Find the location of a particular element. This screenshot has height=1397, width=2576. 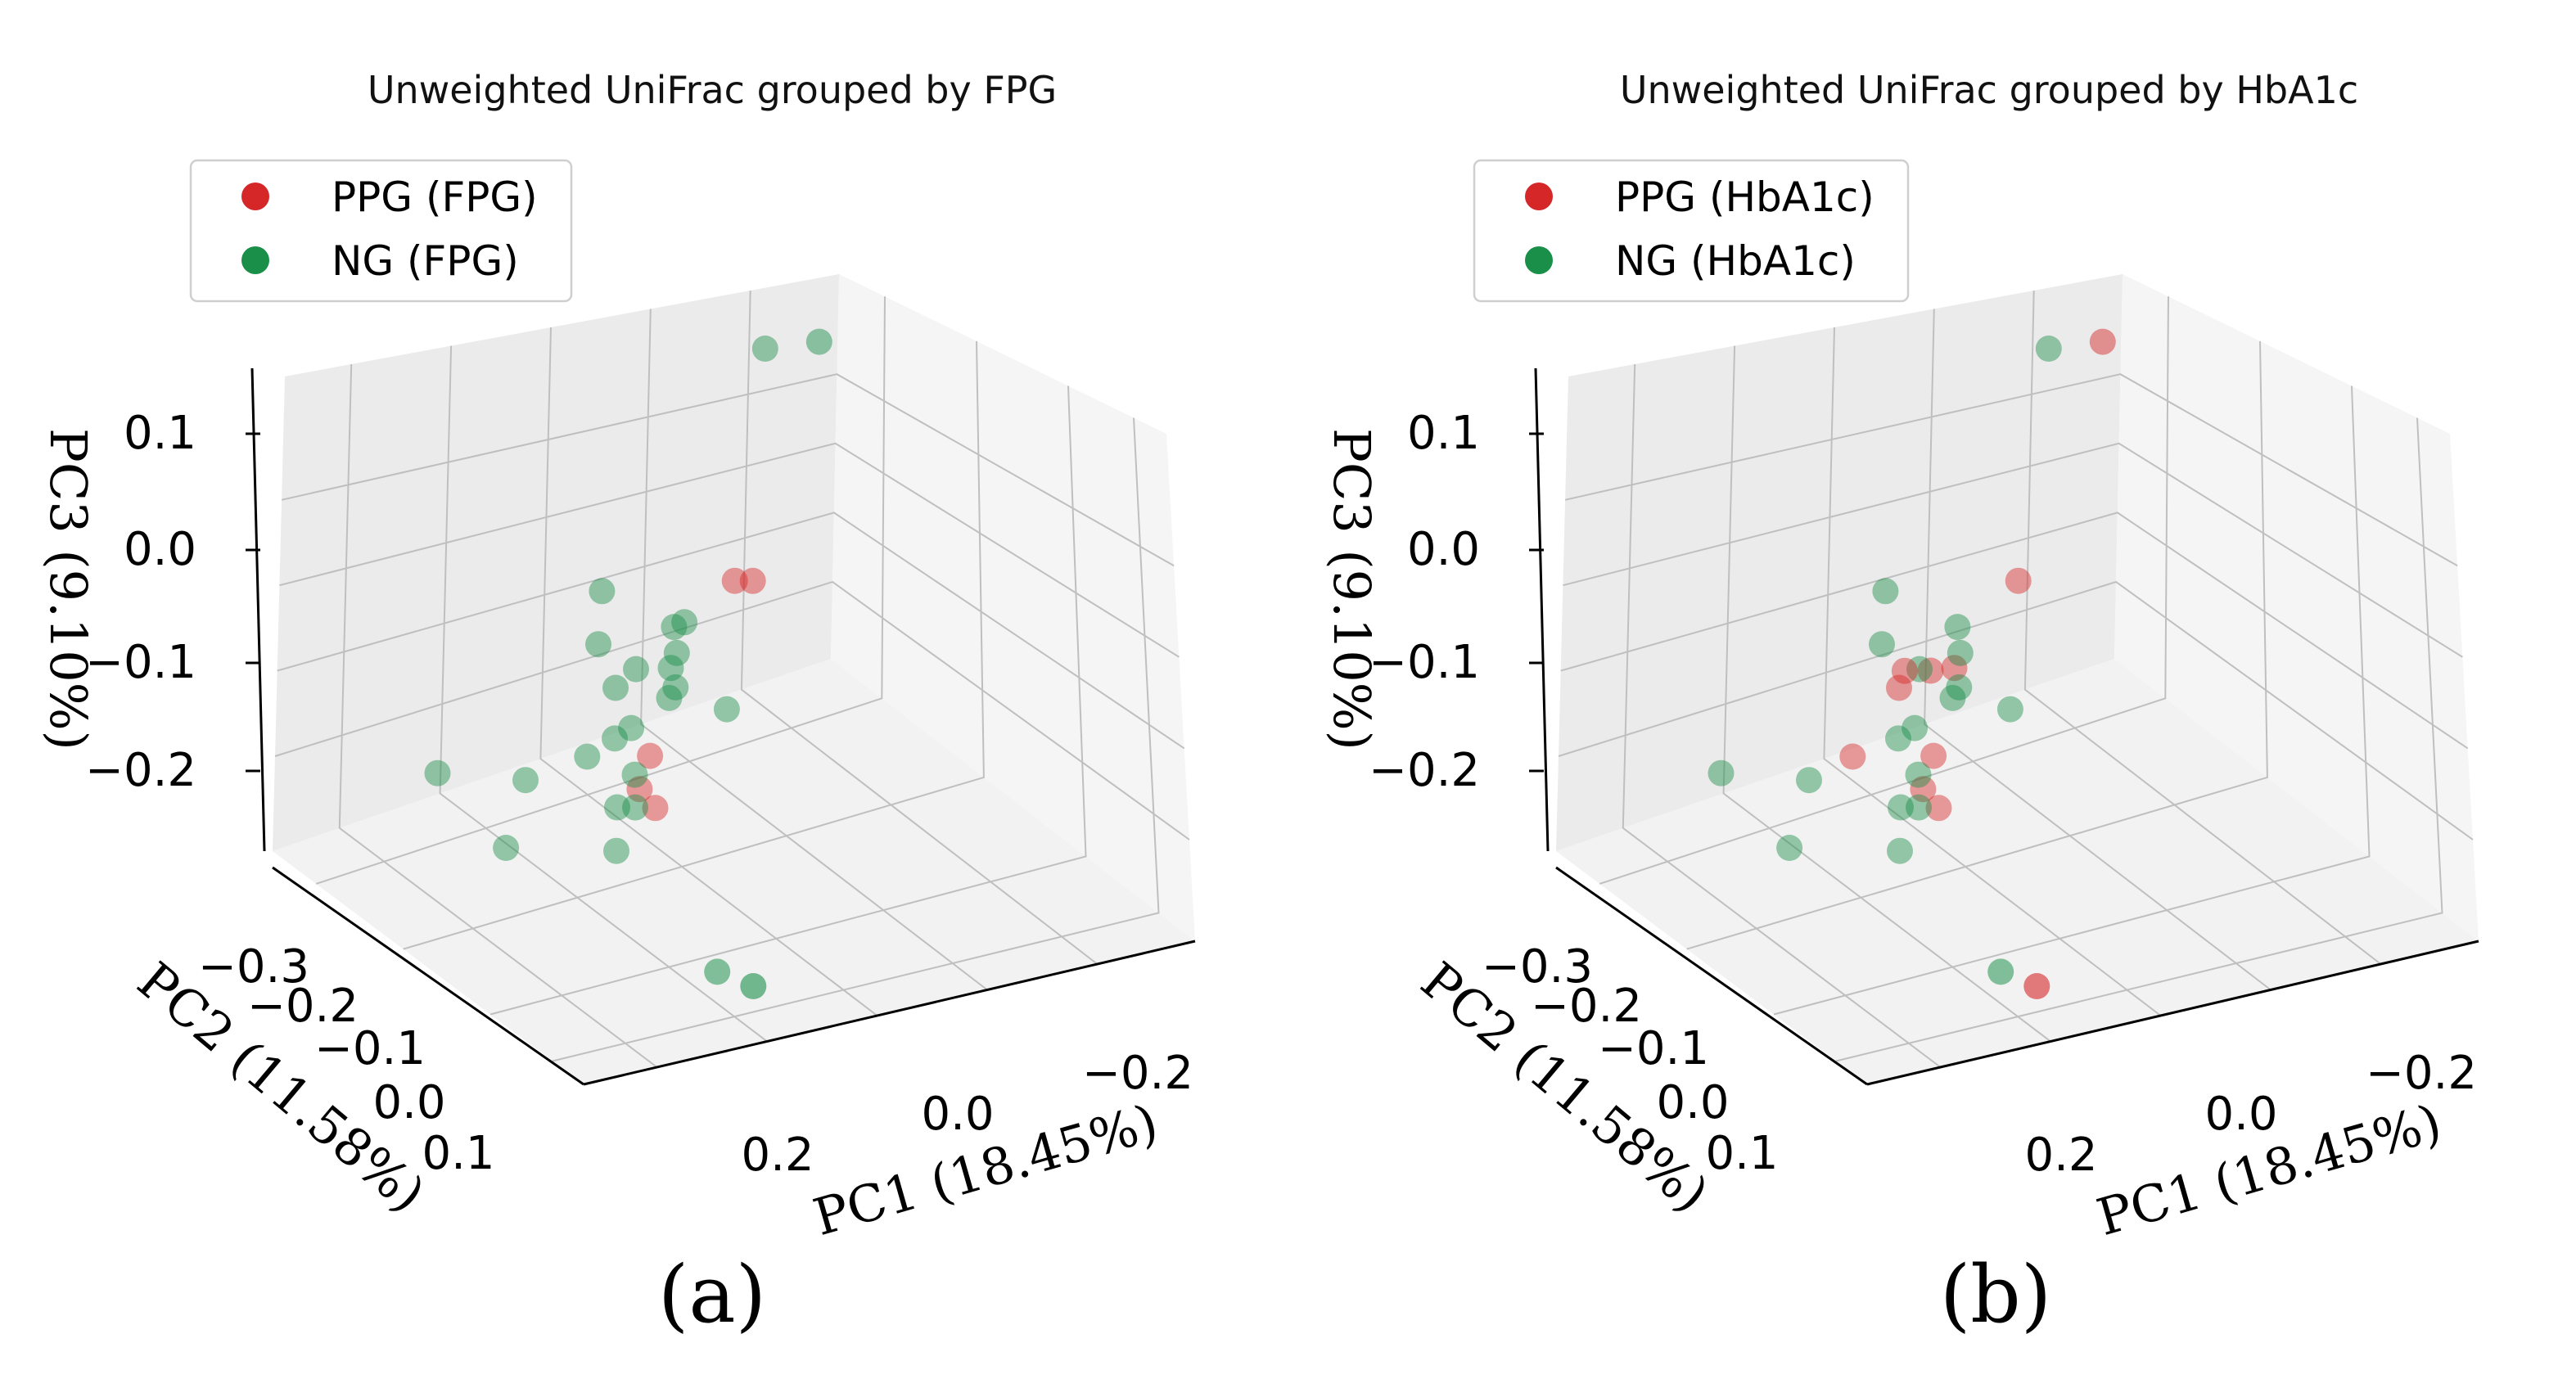

legend: PPG (FPG) NG (FPG) is located at coordinates (381, 231).